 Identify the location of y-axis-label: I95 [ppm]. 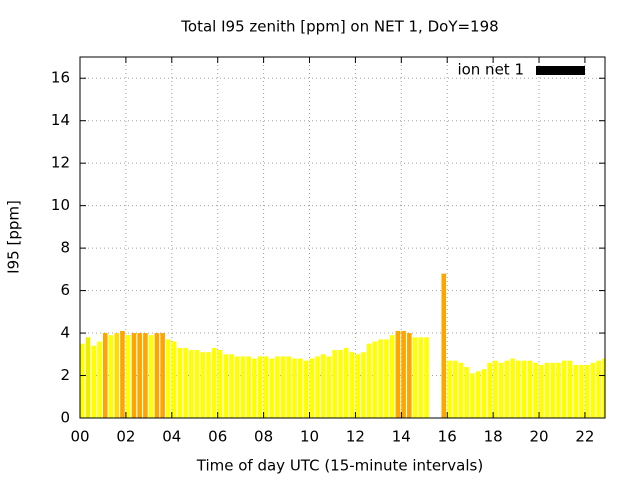
(14, 237).